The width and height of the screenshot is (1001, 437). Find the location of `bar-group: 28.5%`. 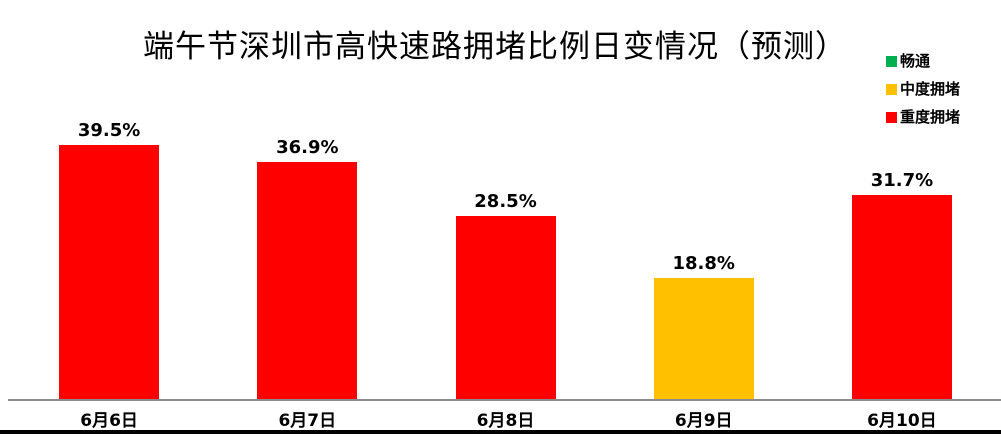

bar-group: 28.5% is located at coordinates (505, 259).